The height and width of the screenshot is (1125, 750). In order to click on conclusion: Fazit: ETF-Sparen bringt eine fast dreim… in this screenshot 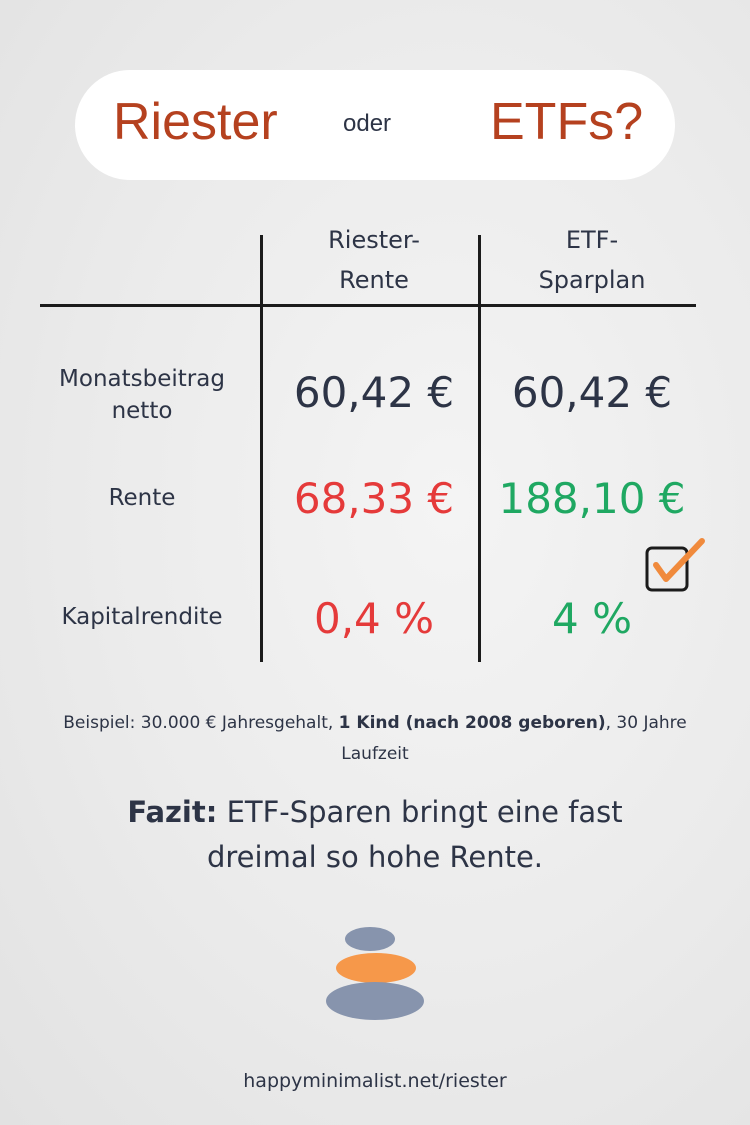, I will do `click(375, 835)`.